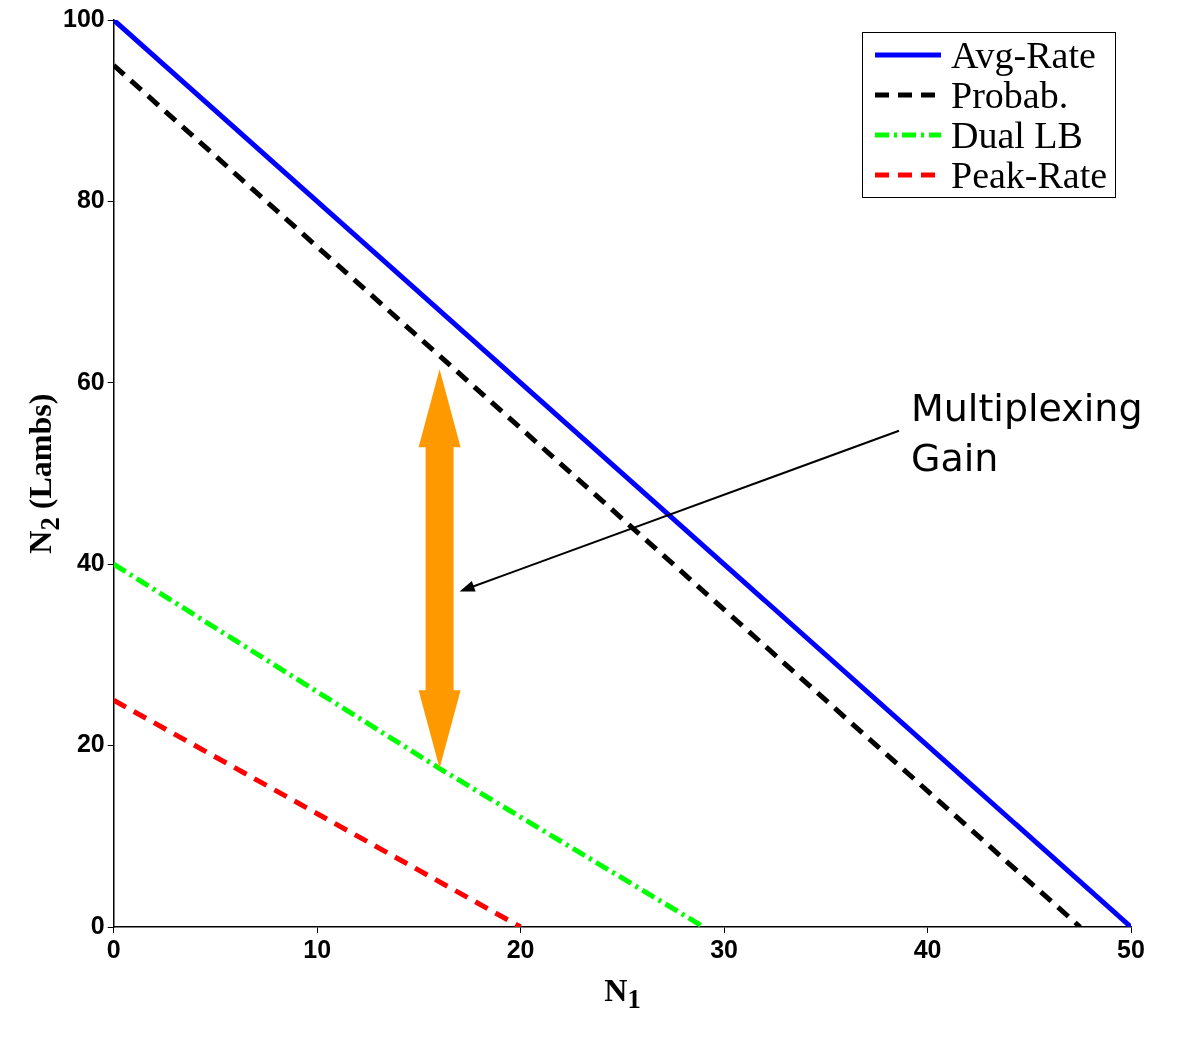 The width and height of the screenshot is (1179, 1039). I want to click on y-tick-label: 20, so click(90, 743).